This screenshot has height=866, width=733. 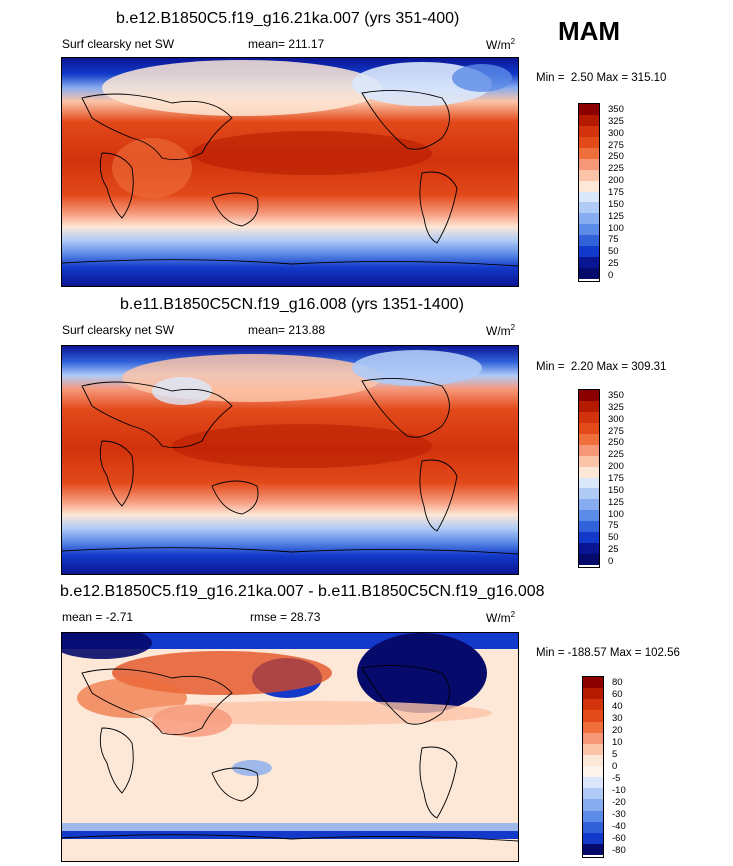 What do you see at coordinates (305, 617) in the screenshot?
I see `panel-3-rmse-value: 28.73` at bounding box center [305, 617].